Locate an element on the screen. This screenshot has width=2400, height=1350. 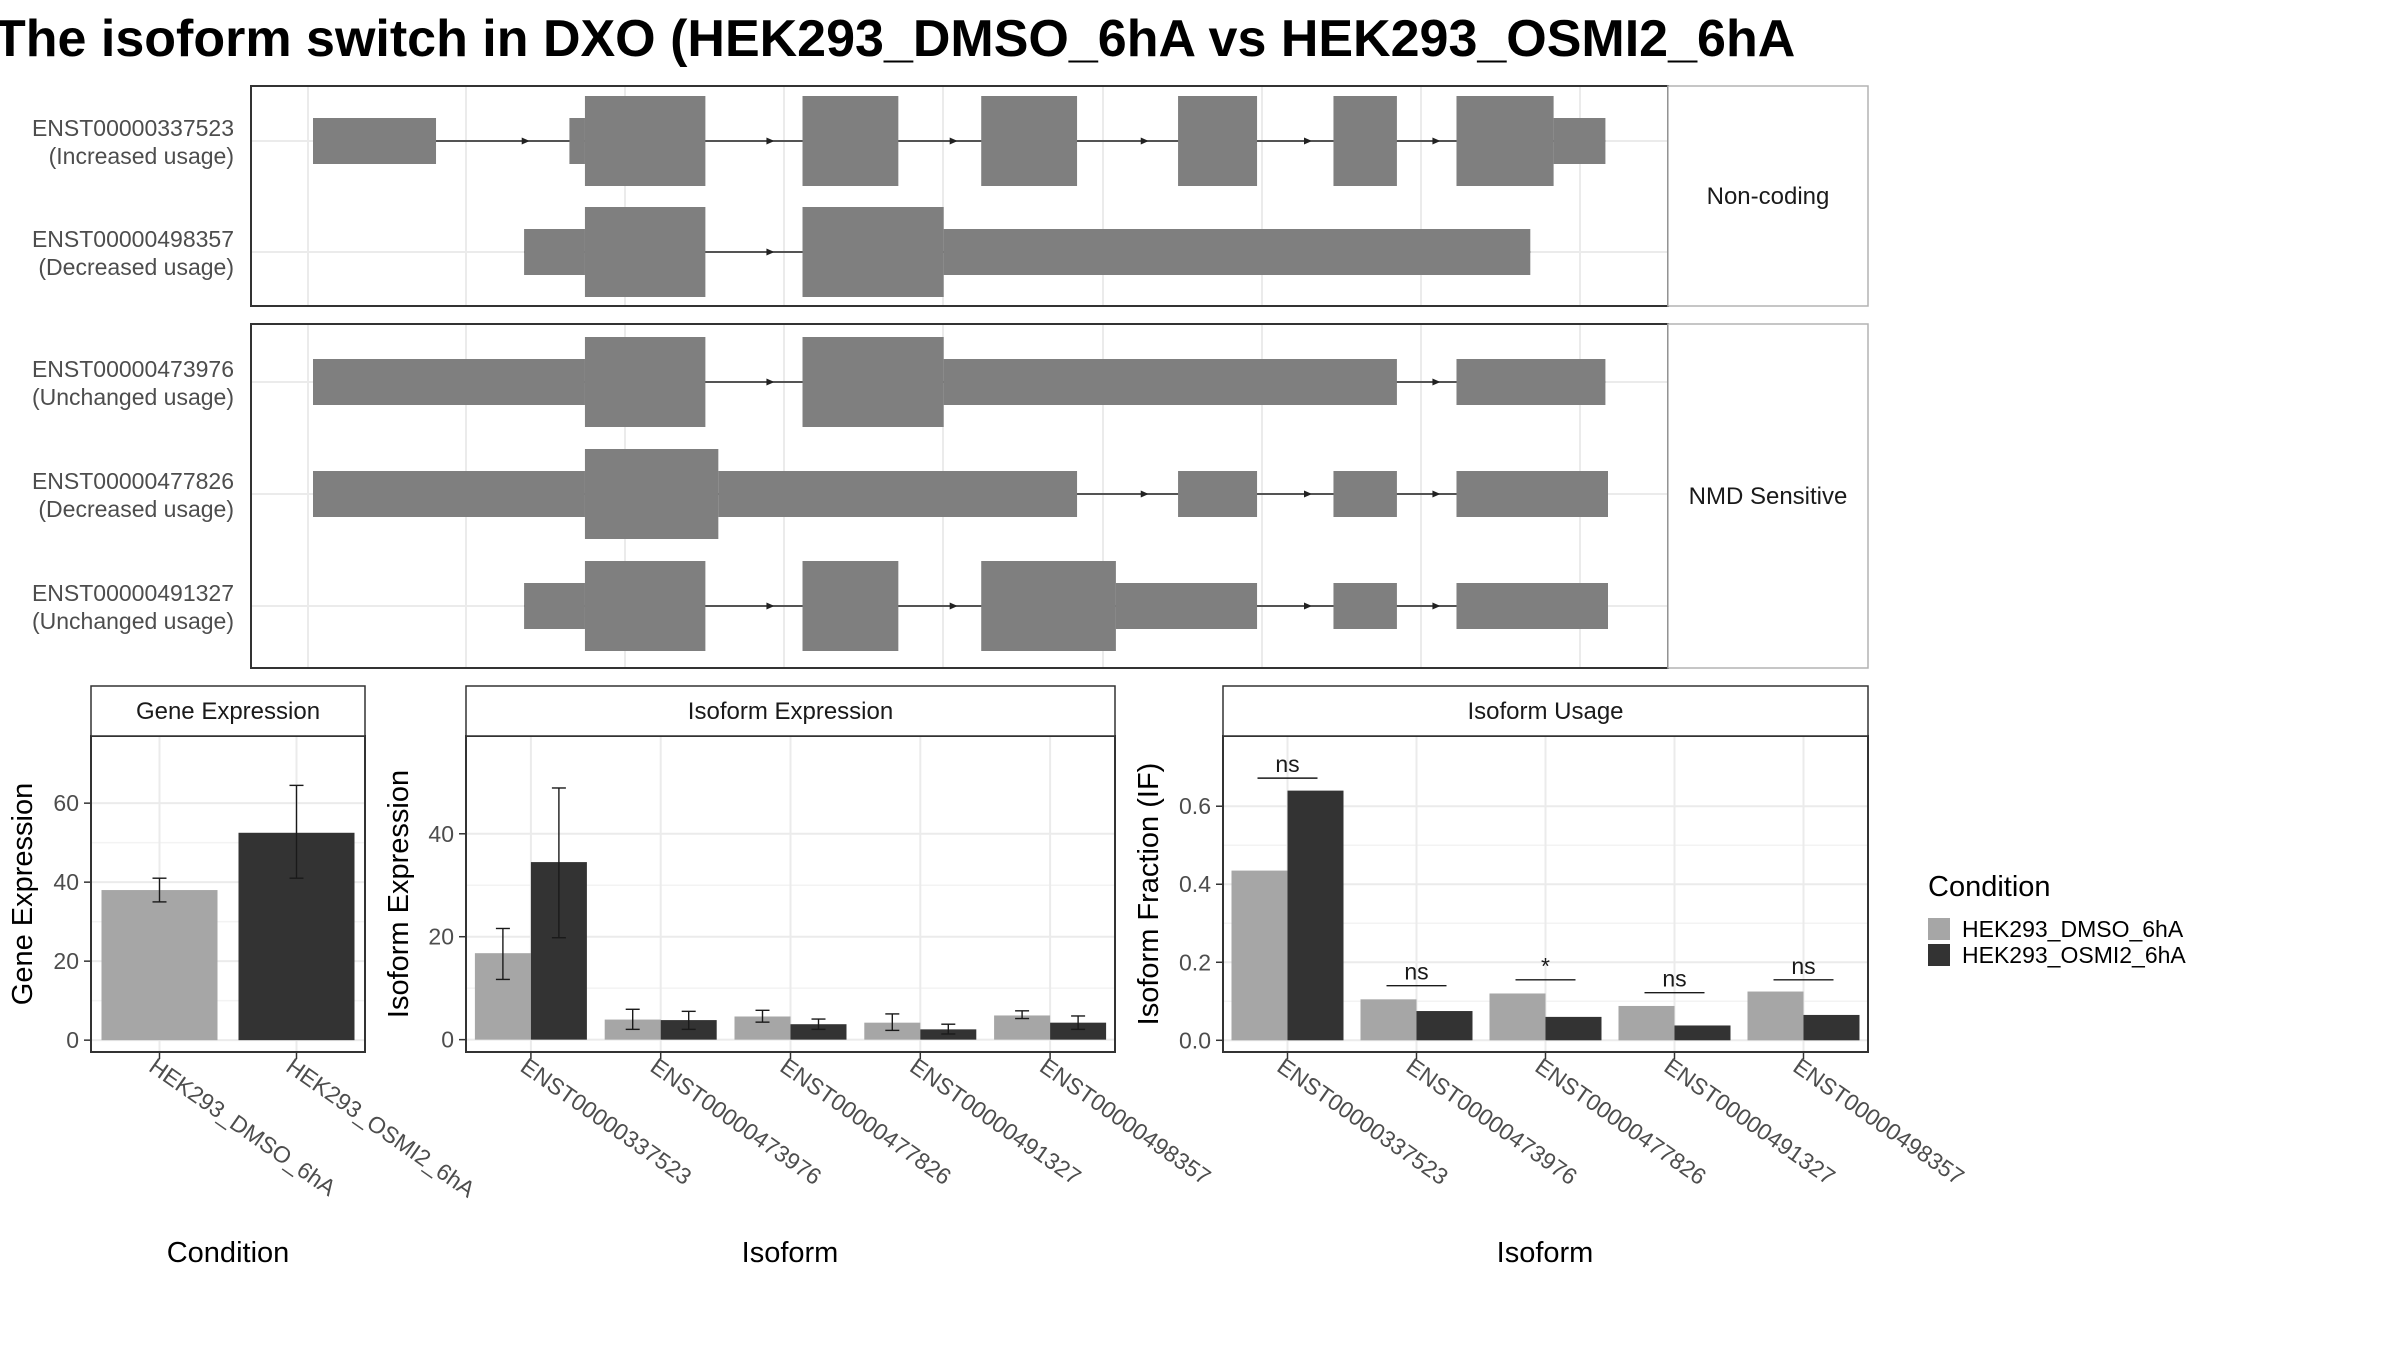
y-axis-title: Isoform Fraction (IF) is located at coordinates (1149, 894).